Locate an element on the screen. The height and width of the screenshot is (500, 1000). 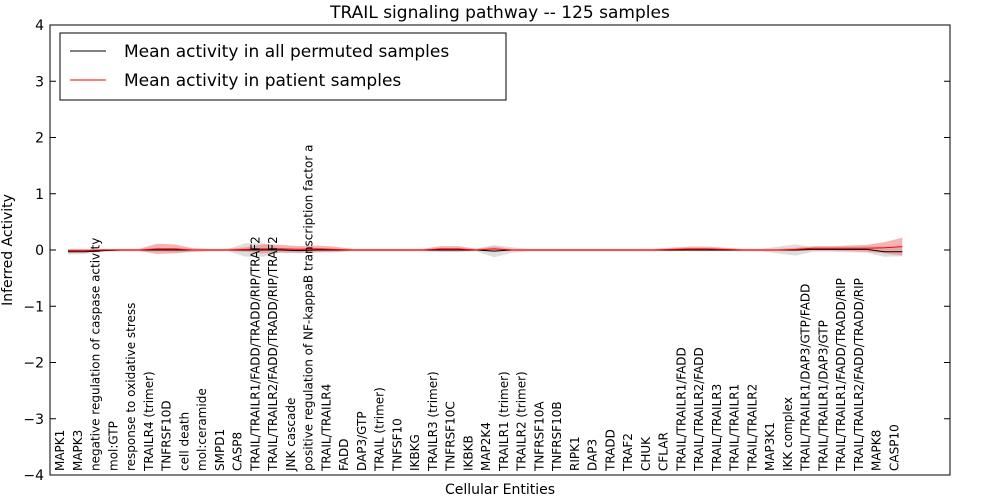
x-category-label: TRAIL/TRAILR2/FADD is located at coordinates (699, 409).